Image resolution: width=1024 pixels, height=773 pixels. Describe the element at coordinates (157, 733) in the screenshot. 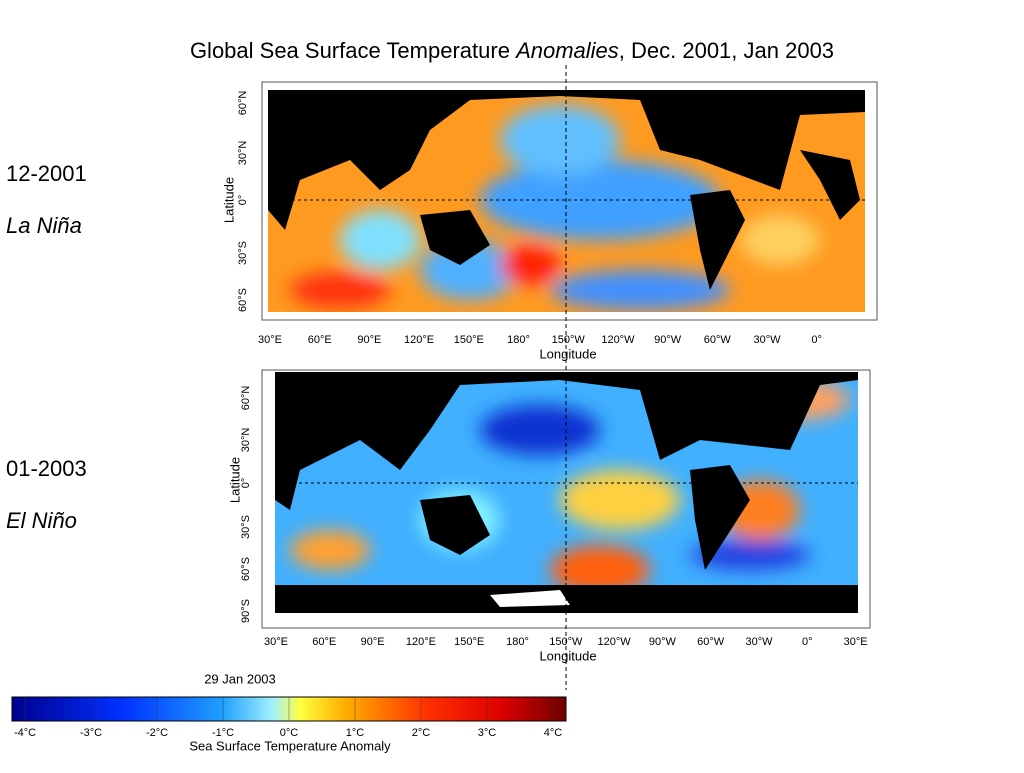

I see `colorbar-tick-label: -2°C` at that location.